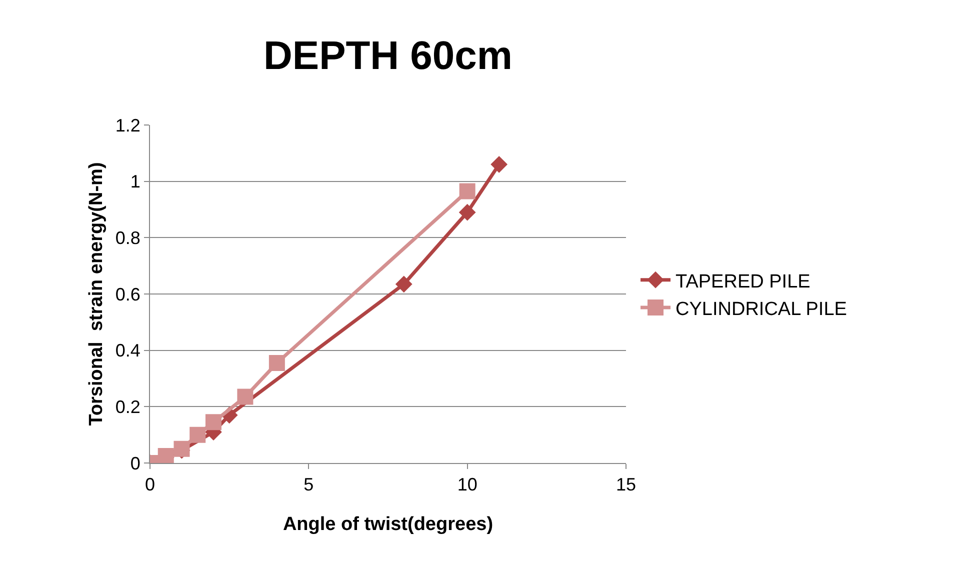  I want to click on y-tick-label: 0.6, so click(127, 294).